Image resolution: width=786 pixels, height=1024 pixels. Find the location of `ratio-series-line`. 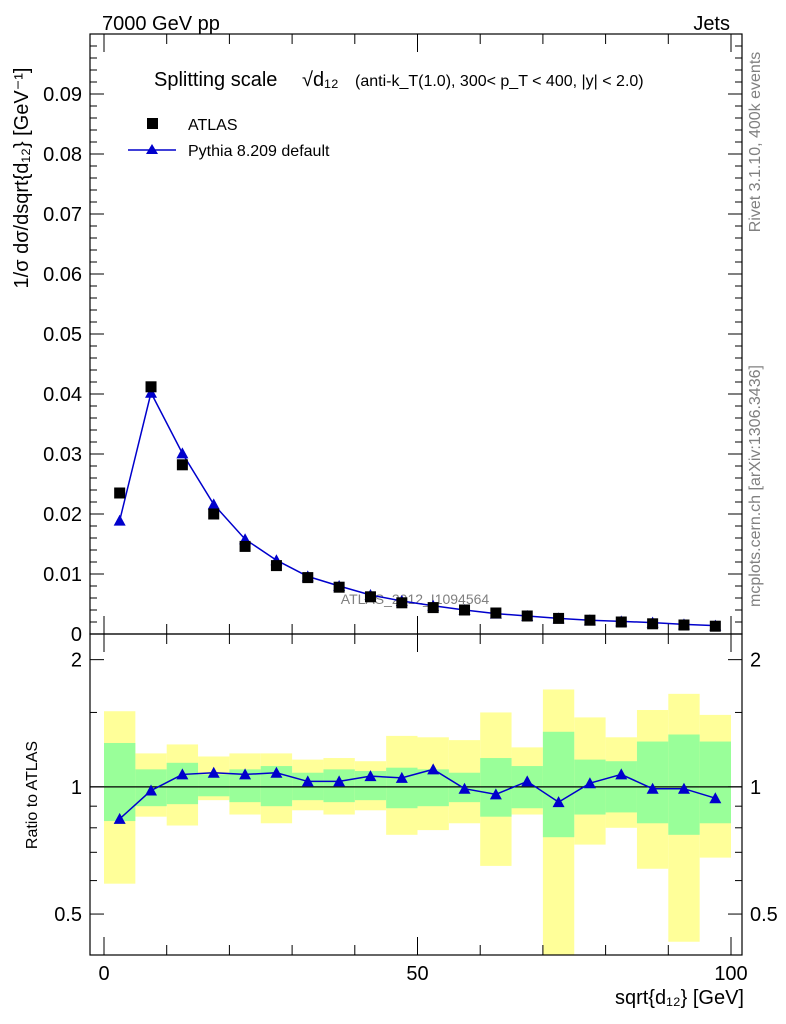

ratio-series-line is located at coordinates (417, 794).